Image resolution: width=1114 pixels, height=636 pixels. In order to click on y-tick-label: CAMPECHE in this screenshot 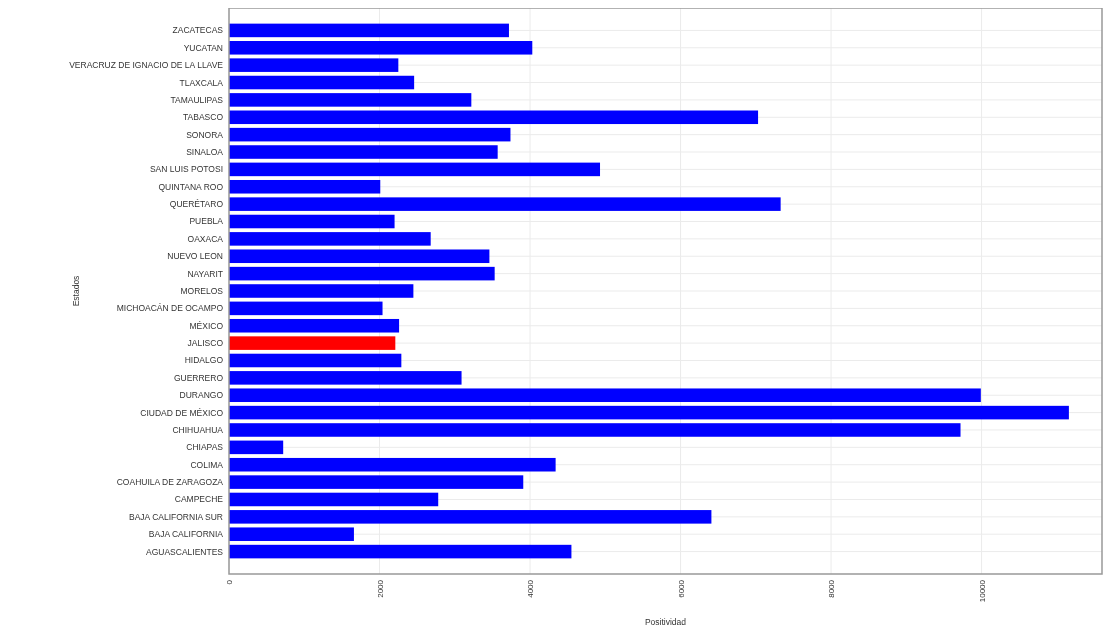, I will do `click(199, 499)`.